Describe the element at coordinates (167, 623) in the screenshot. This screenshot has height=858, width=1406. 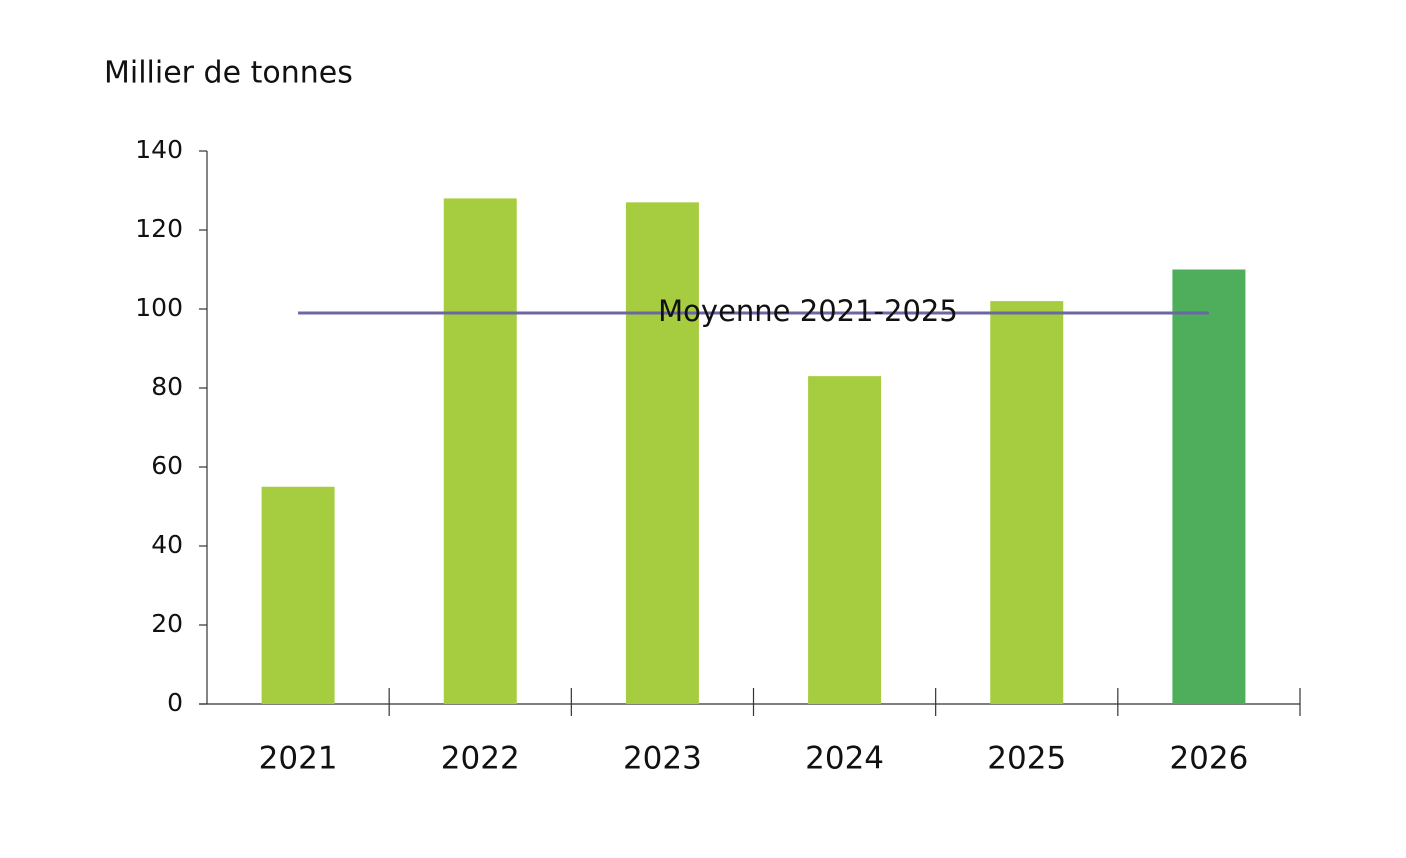
I see `y-tick-label: 20` at that location.